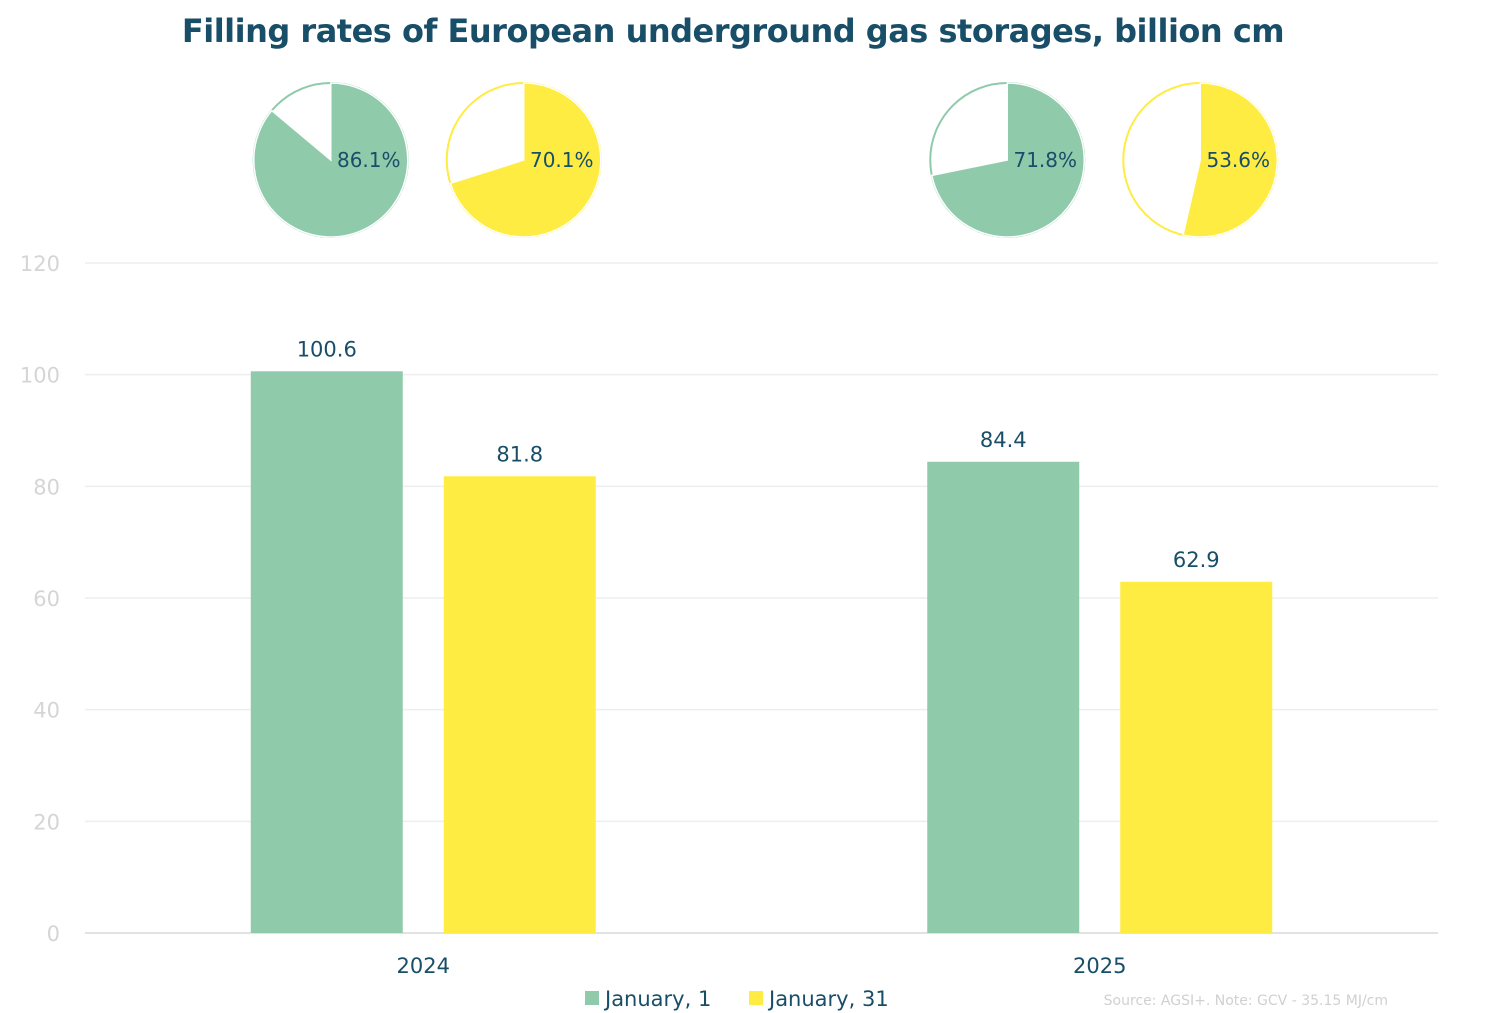 Image resolution: width=1491 pixels, height=1013 pixels. I want to click on pie-january-31-2024-label: 70.1%, so click(562, 160).